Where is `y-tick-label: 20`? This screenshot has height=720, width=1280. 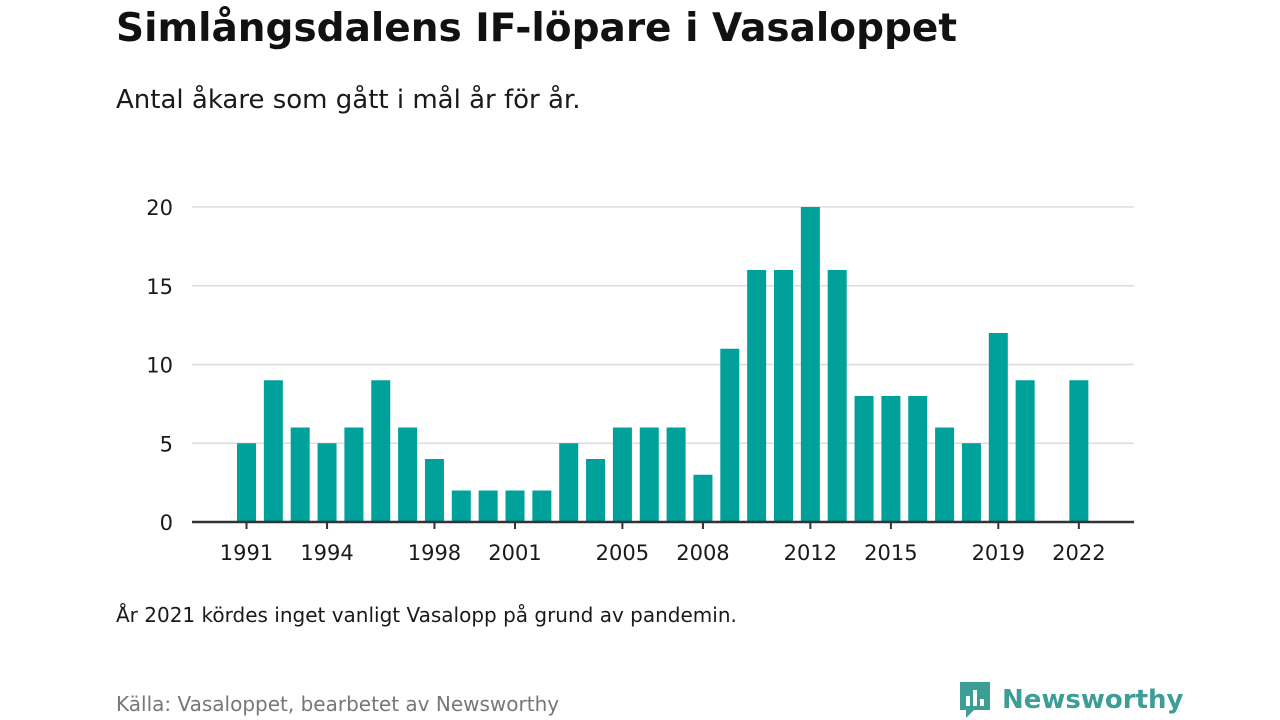
y-tick-label: 20 is located at coordinates (159, 208).